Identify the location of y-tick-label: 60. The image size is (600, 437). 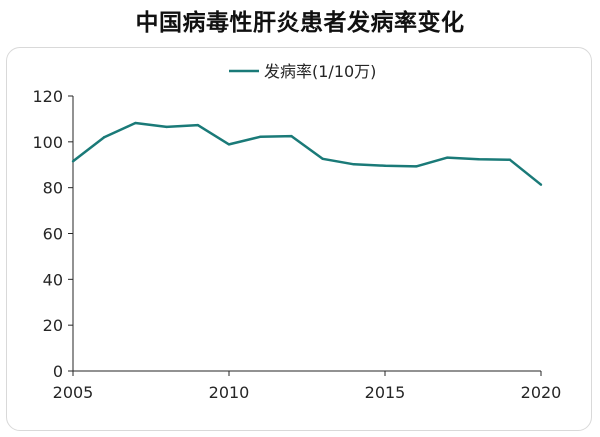
(53, 234).